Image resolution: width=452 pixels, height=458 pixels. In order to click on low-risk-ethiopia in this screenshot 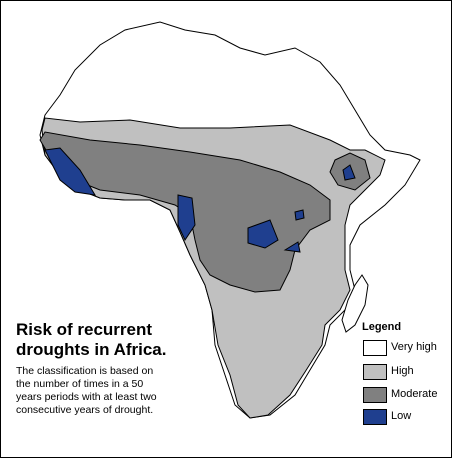, I will do `click(349, 172)`.